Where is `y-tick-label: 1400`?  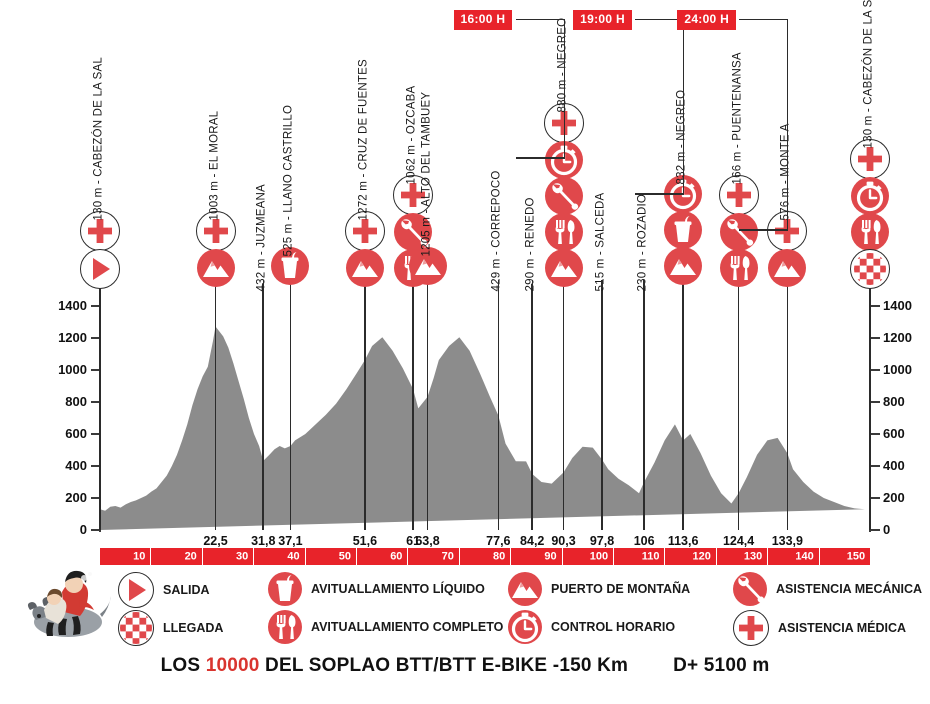
y-tick-label: 1400 is located at coordinates (72, 305).